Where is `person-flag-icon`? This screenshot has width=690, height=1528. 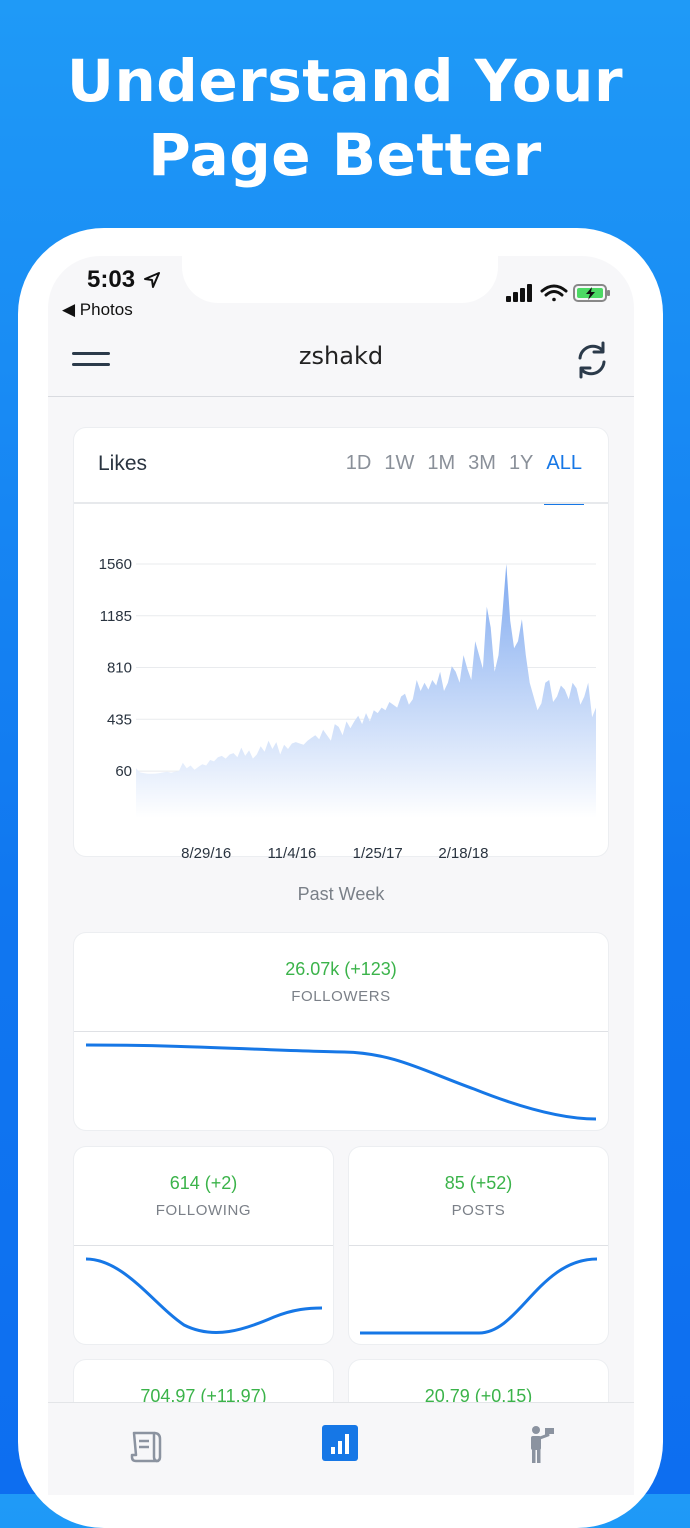
person-flag-icon is located at coordinates (542, 1445).